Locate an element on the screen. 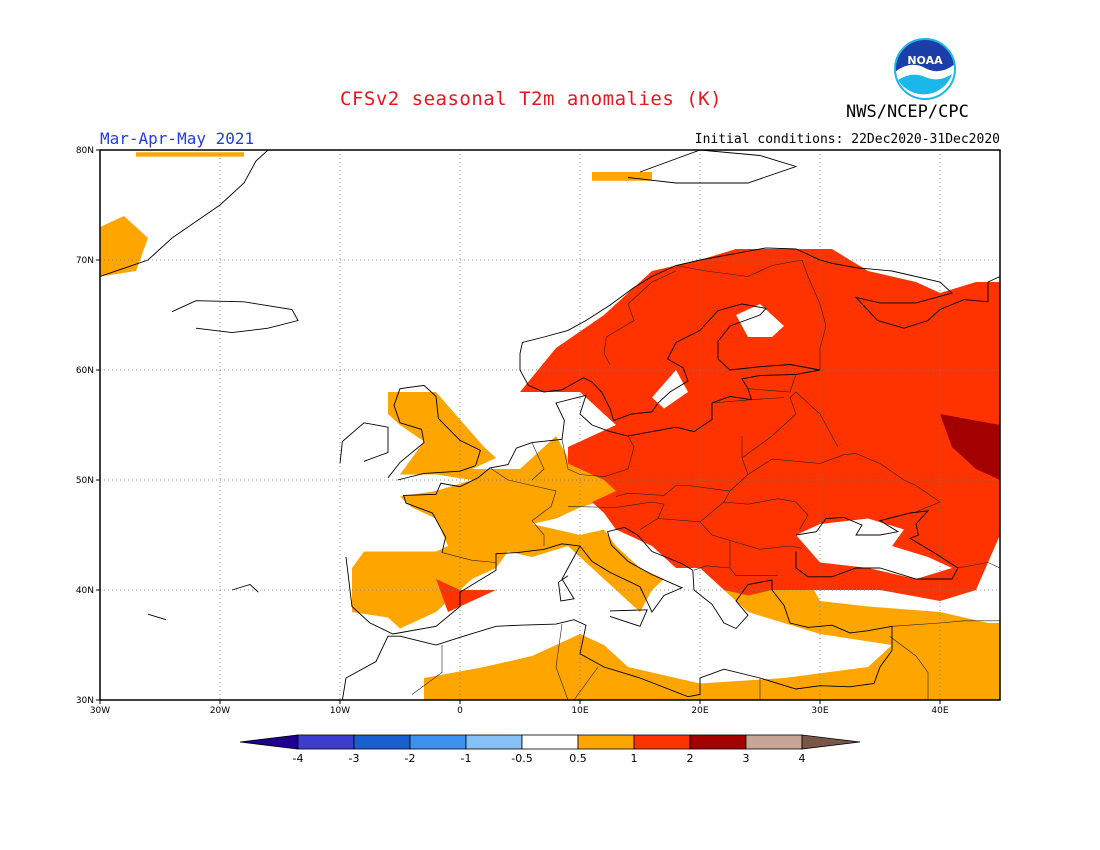 This screenshot has width=1100, height=850. latitude-tick-label: 30N is located at coordinates (85, 701).